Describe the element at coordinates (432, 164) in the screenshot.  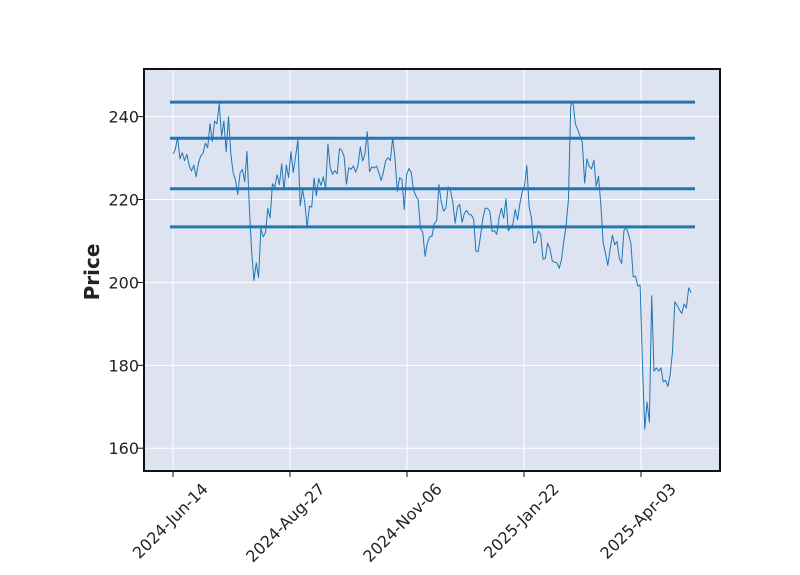
I see `horizontal-levels` at that location.